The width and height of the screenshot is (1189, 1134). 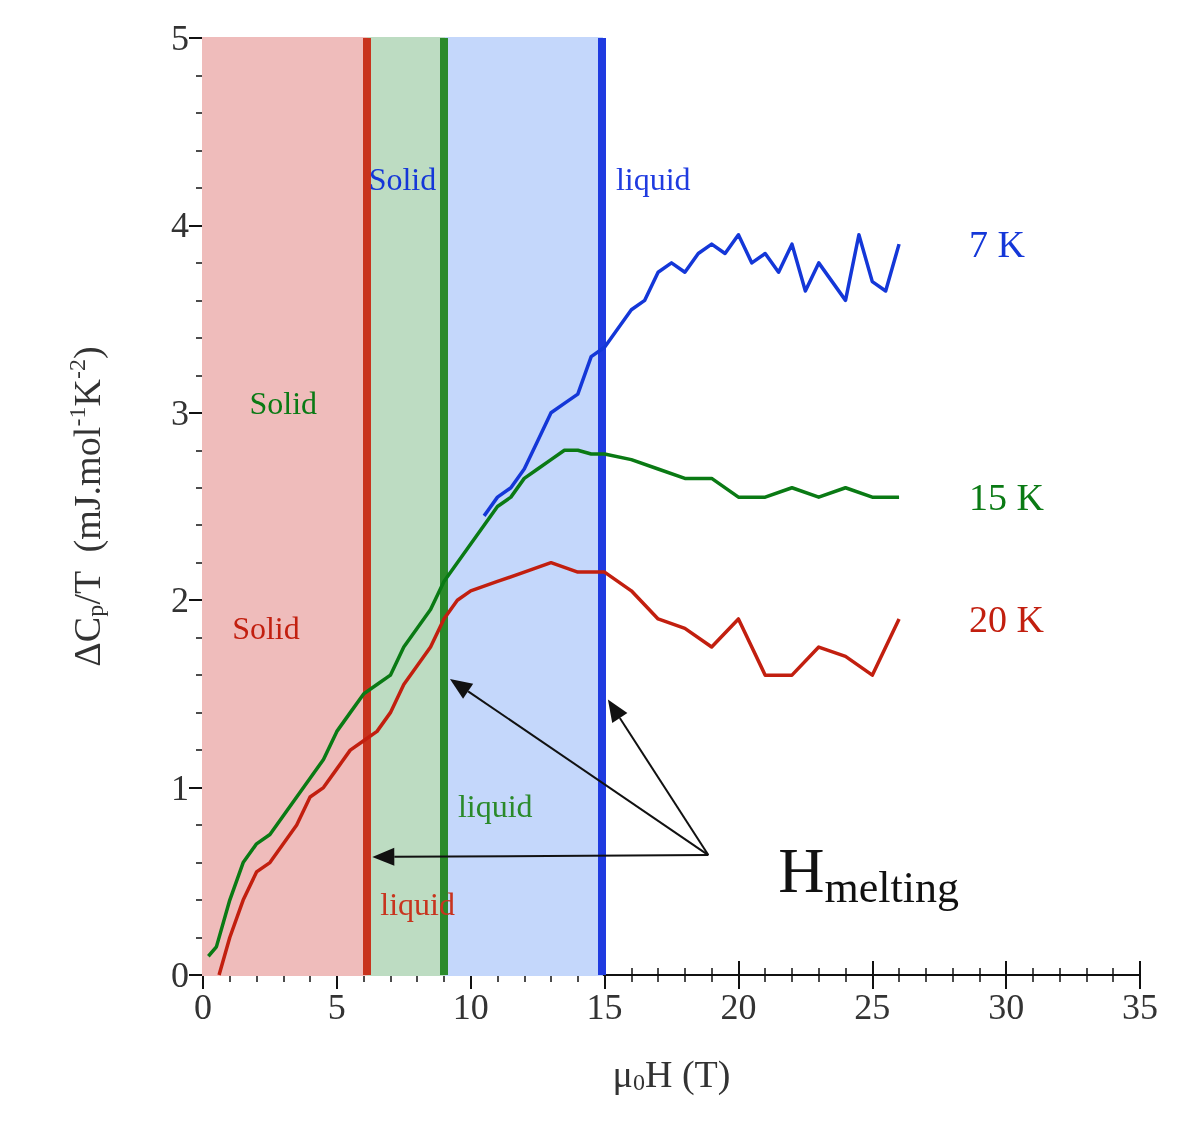 What do you see at coordinates (470, 1007) in the screenshot?
I see `x-tick-label: 10` at bounding box center [470, 1007].